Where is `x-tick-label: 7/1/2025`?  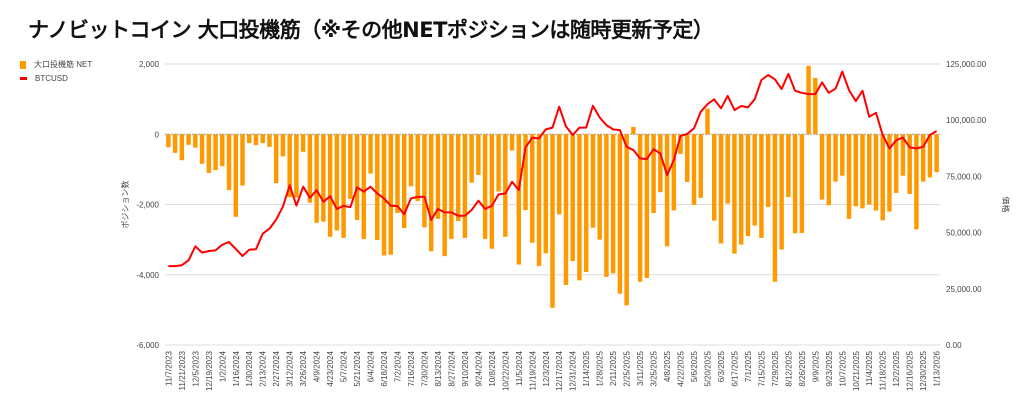
x-tick-label: 7/1/2025 is located at coordinates (748, 366).